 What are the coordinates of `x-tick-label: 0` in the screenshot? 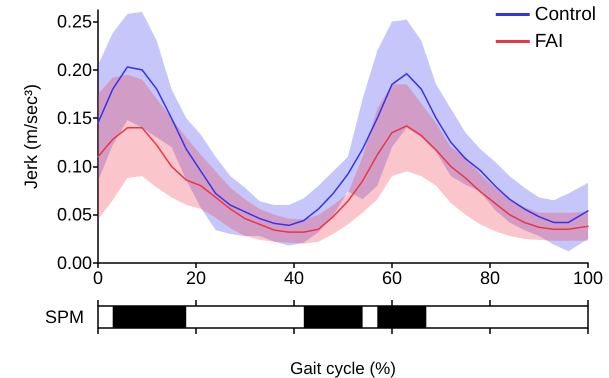 It's located at (98, 278).